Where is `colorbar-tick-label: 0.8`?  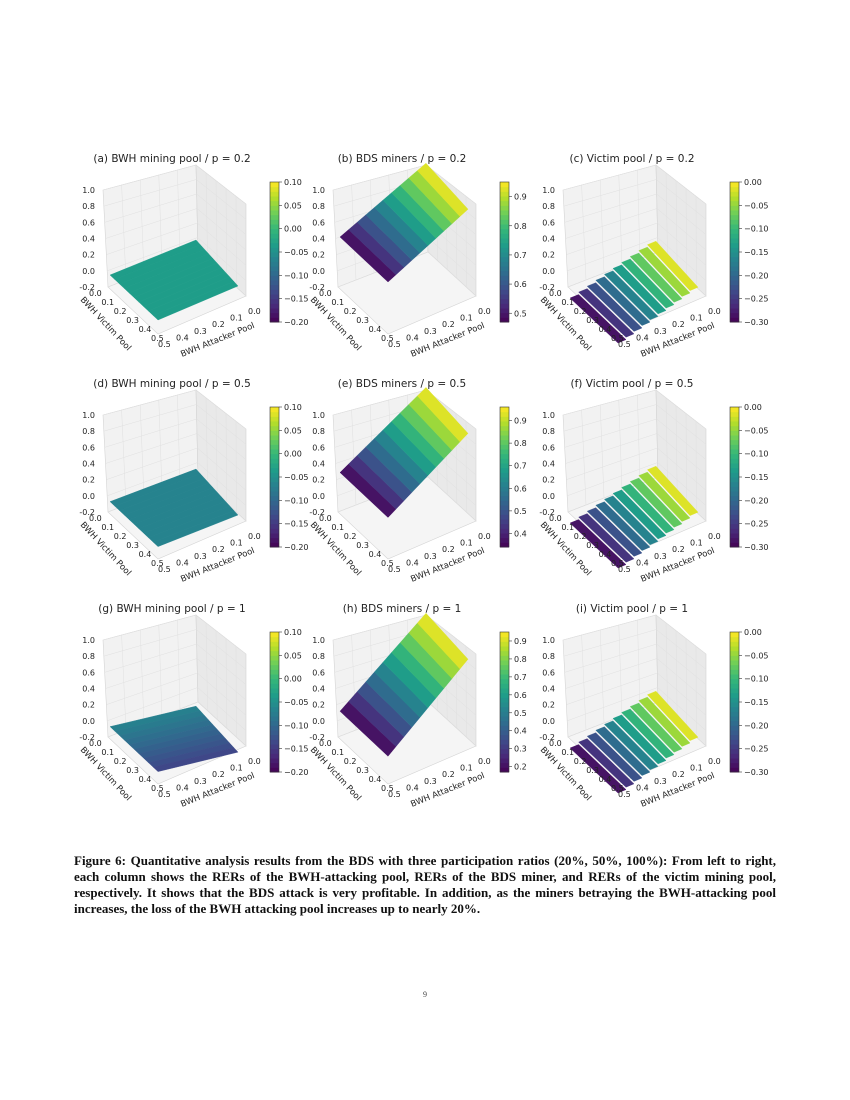
colorbar-tick-label: 0.8 is located at coordinates (520, 443).